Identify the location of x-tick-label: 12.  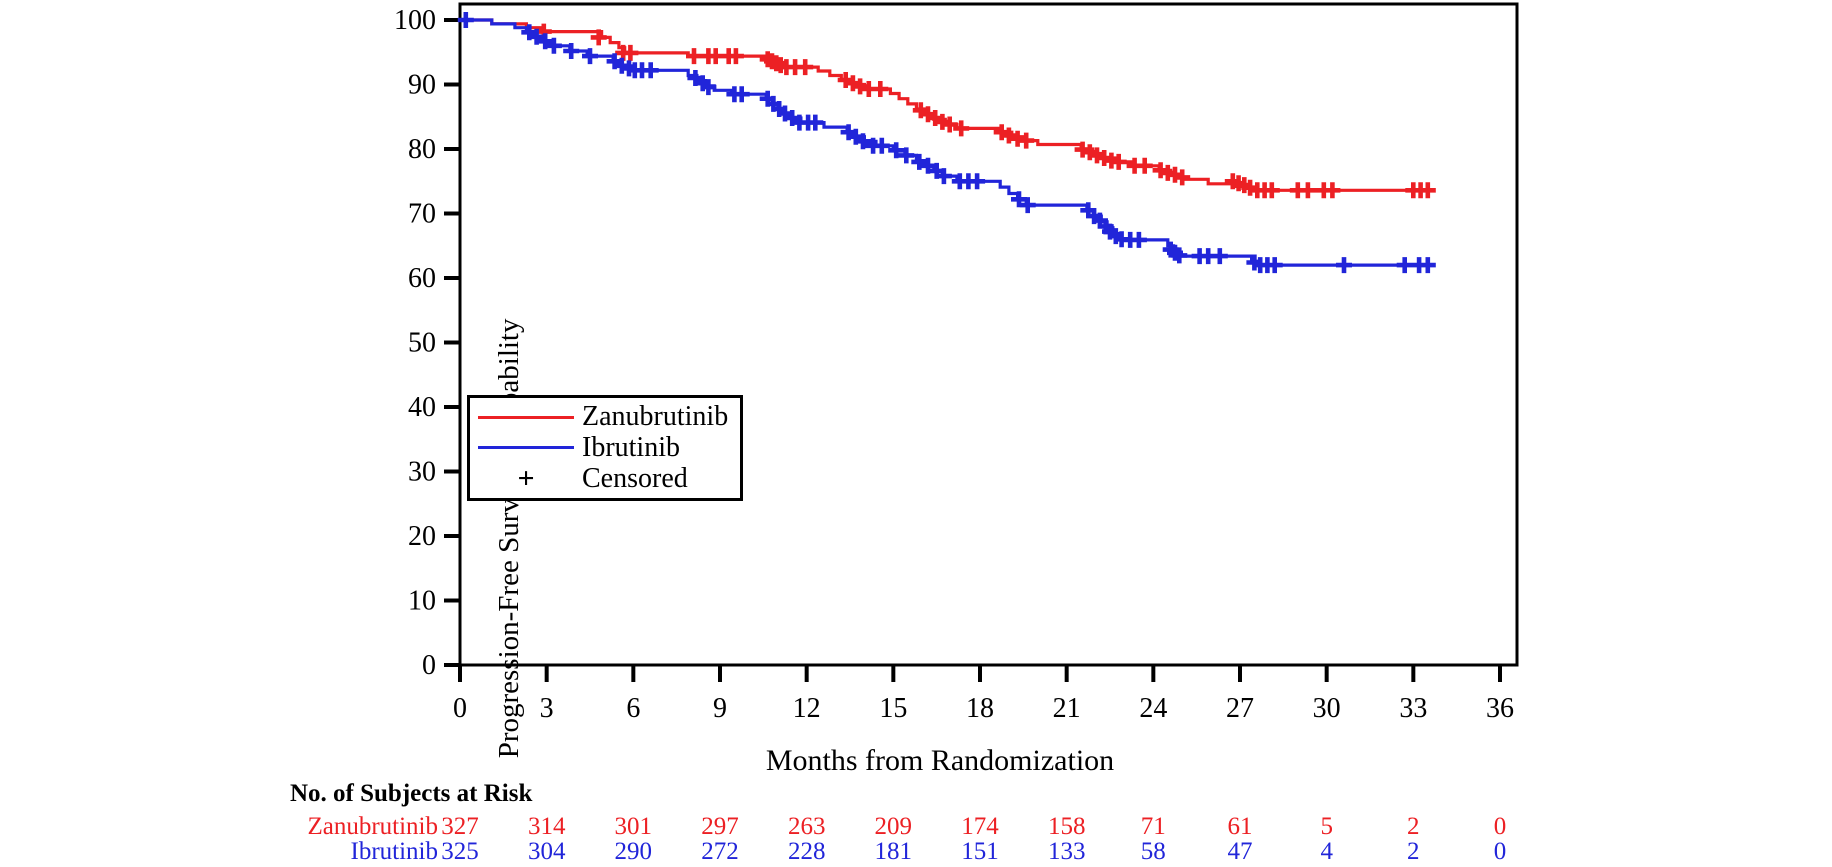
(807, 708).